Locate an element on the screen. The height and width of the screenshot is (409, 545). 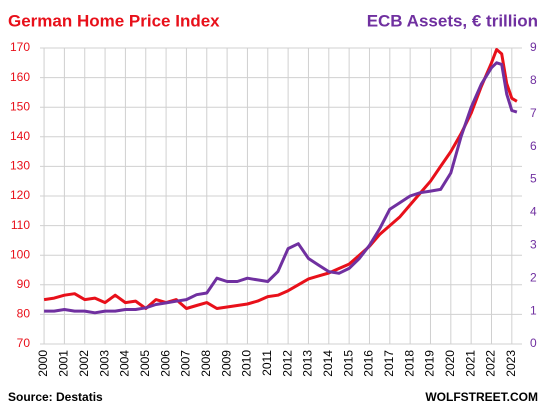
y2-tick-label: 3 is located at coordinates (533, 245).